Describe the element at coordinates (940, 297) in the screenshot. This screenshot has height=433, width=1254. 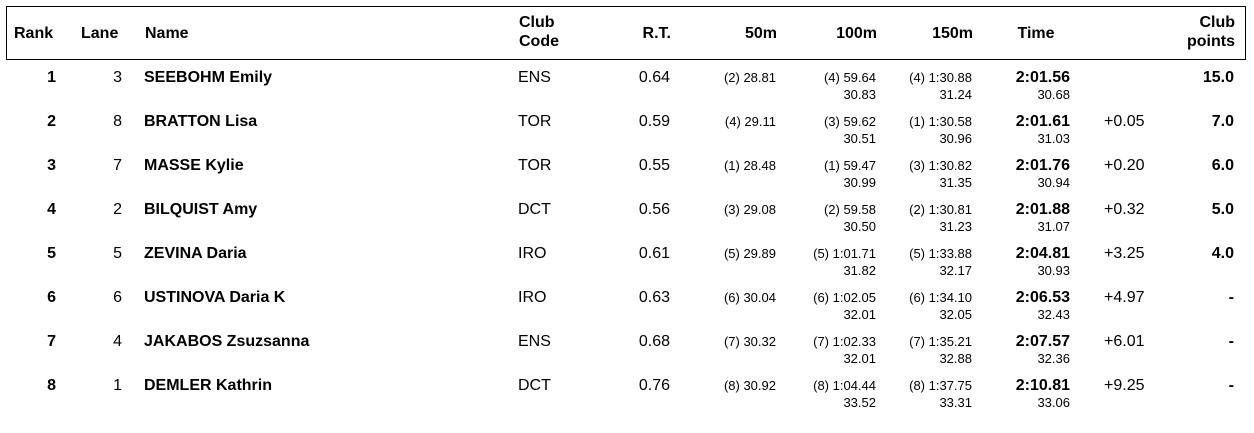
I see `split-150m-cell: (6) 1:34.10` at that location.